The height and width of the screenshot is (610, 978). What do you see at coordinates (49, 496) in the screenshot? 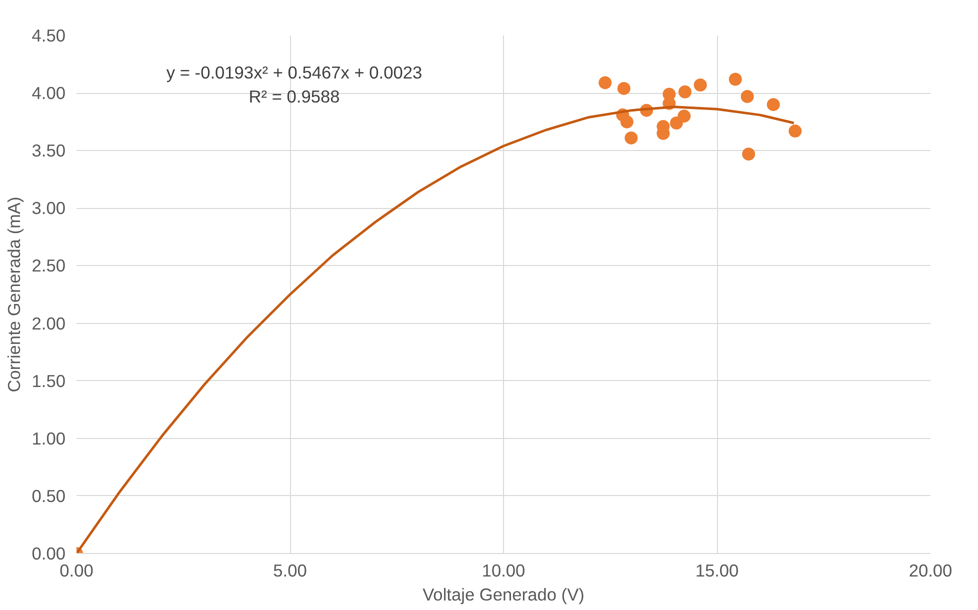
I see `y-tick-label: 0.50` at bounding box center [49, 496].